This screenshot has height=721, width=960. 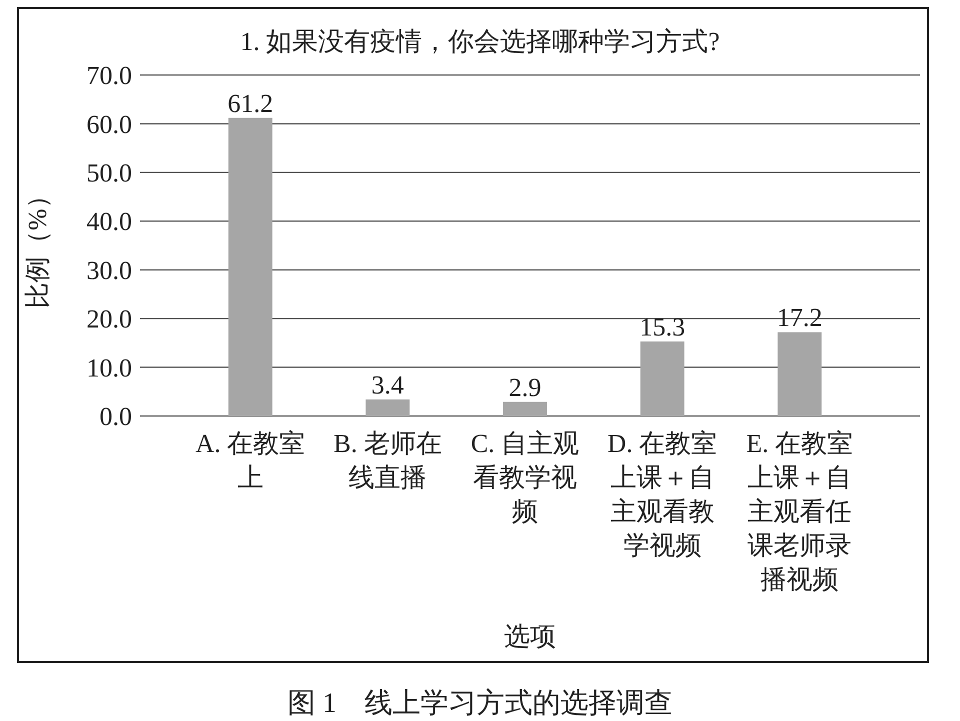 I want to click on data-label: 3.4, so click(x=387, y=385).